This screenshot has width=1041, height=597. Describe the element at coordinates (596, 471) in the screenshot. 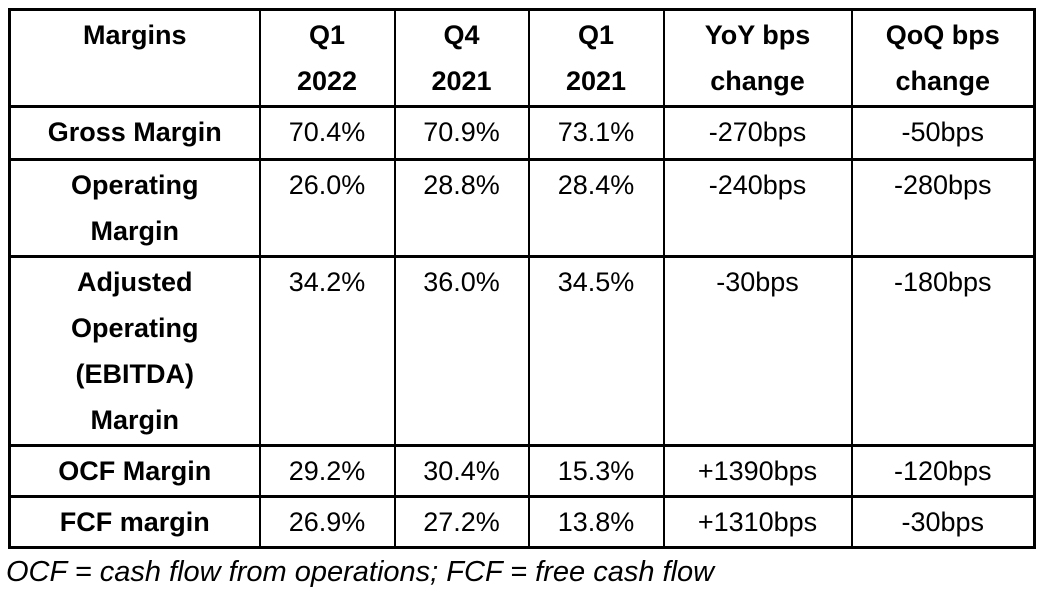

I see `value-cell: 15.3%` at that location.